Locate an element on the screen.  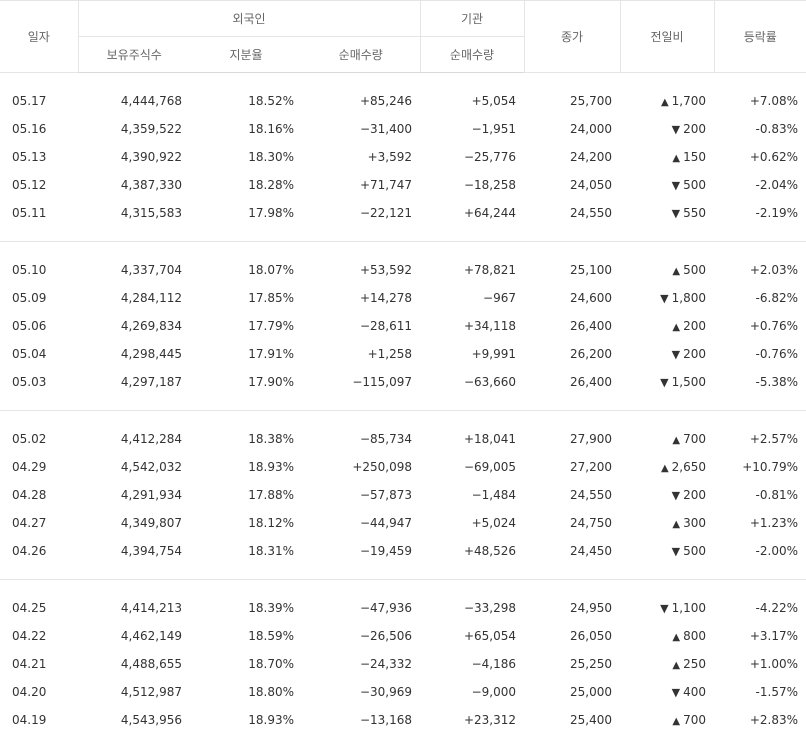
ratio-cell: 18.59% is located at coordinates (246, 636).